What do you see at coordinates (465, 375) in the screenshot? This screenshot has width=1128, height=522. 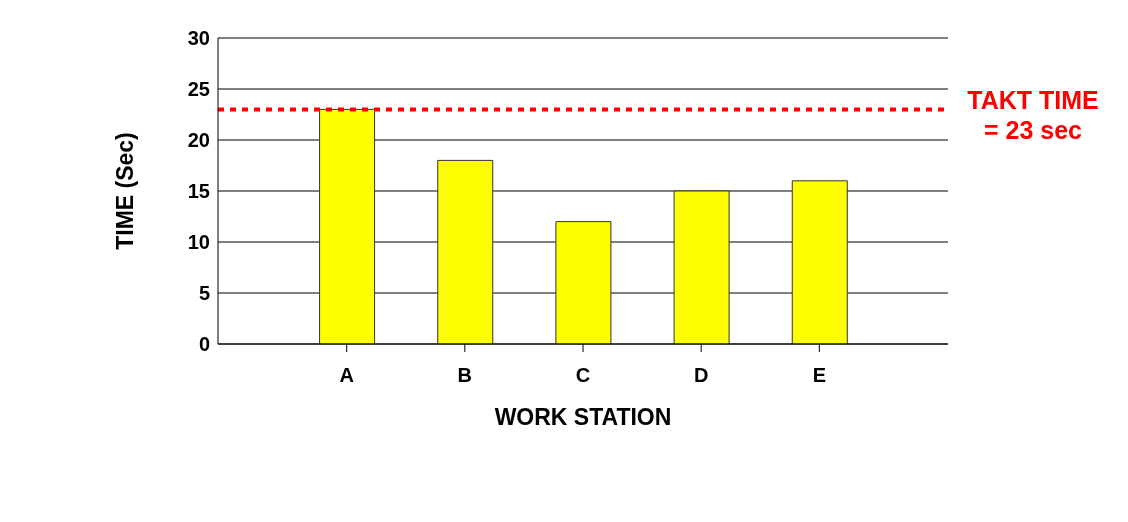 I see `x-tick-label: B` at bounding box center [465, 375].